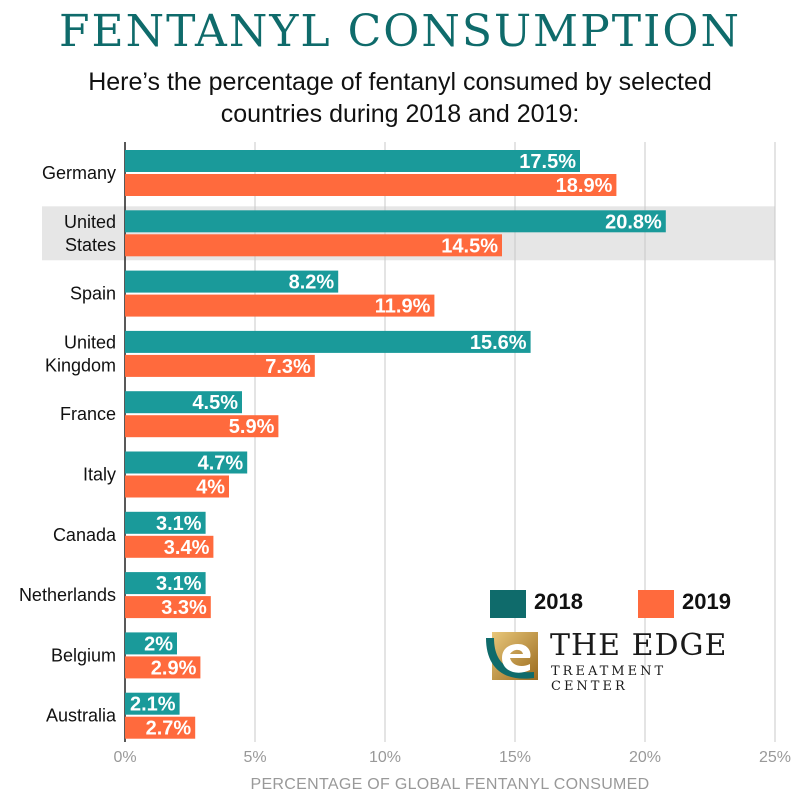 The height and width of the screenshot is (808, 800). Describe the element at coordinates (775, 757) in the screenshot. I see `x-tick-label: 25%` at that location.